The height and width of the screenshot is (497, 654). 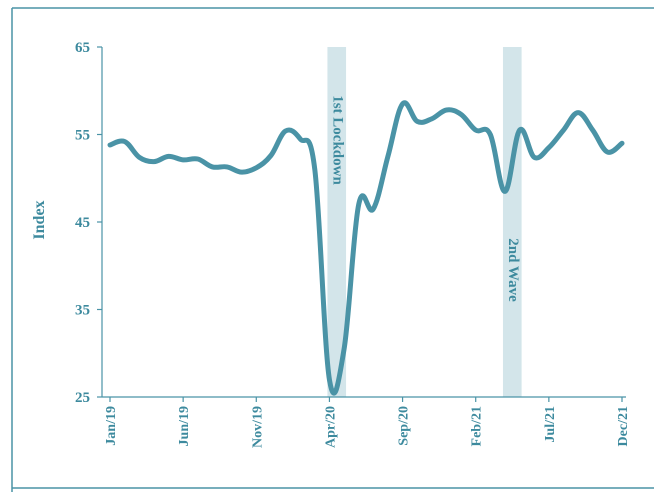 I want to click on x-tick-label: Apr/20, so click(x=330, y=427).